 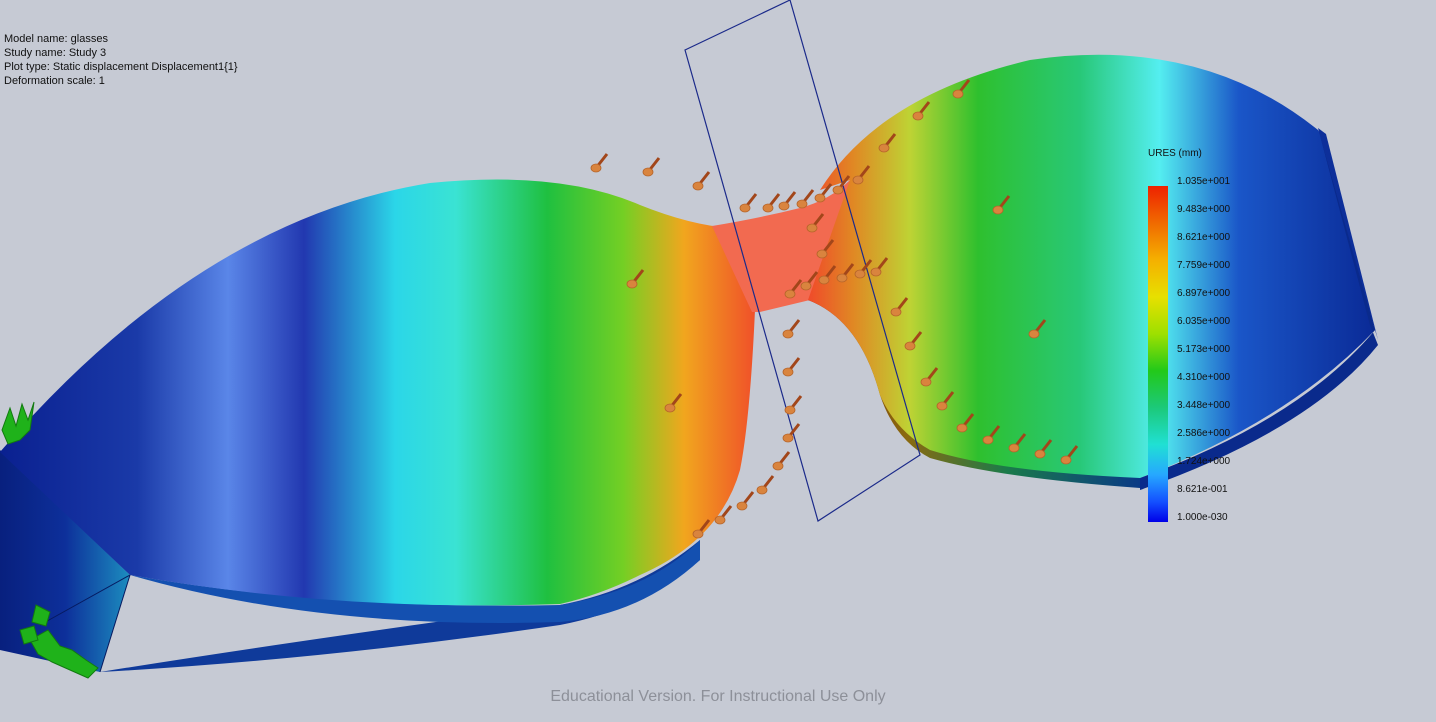 I want to click on legend-tick-label: 4.310e+000, so click(x=1204, y=377).